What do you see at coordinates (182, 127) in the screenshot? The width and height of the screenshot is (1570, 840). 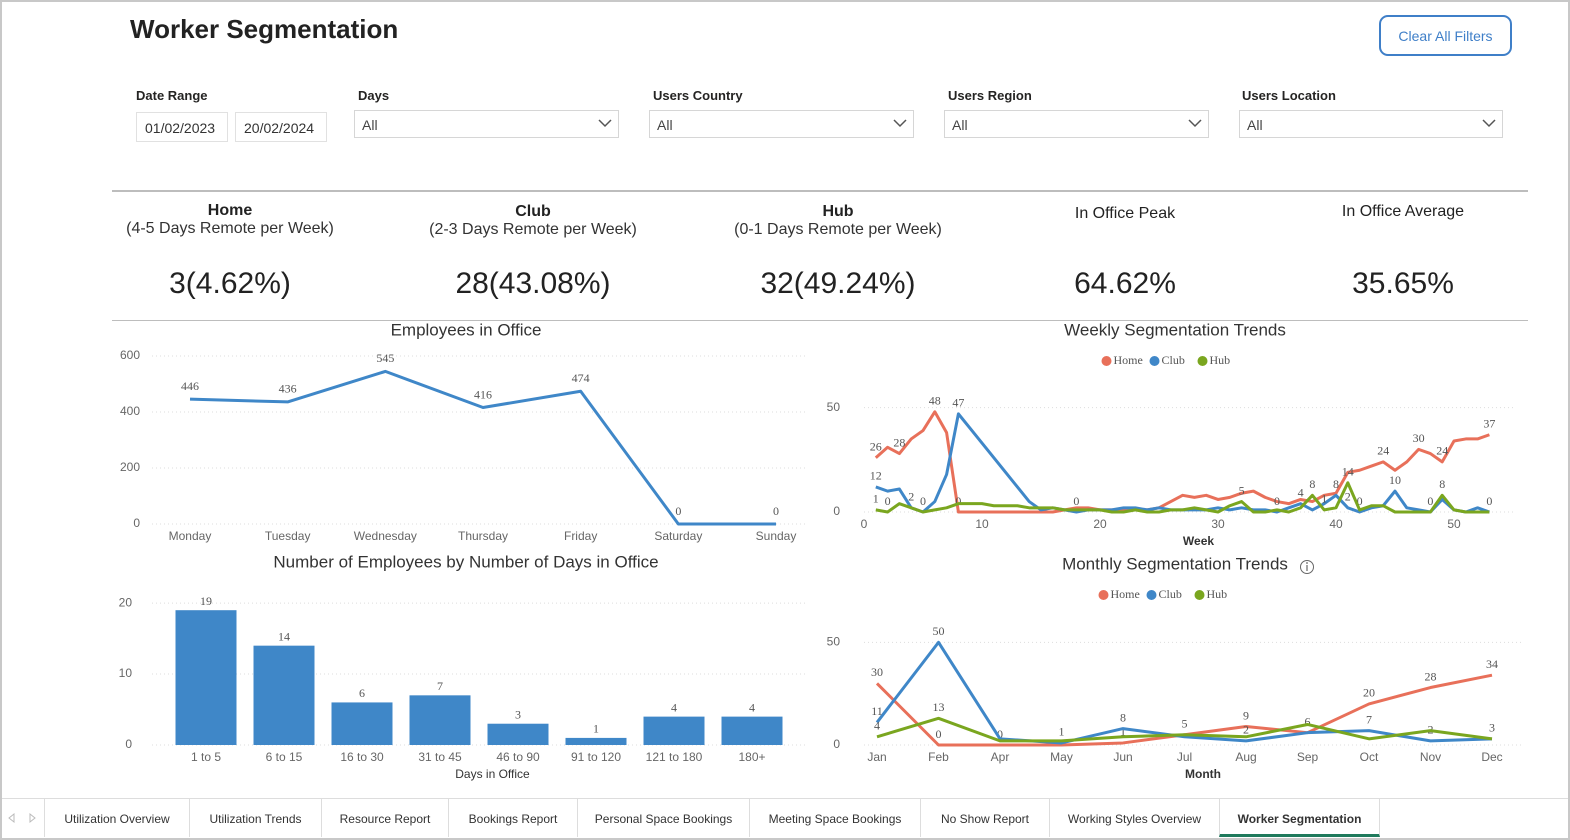 I see `date-input: 01/02/2023` at bounding box center [182, 127].